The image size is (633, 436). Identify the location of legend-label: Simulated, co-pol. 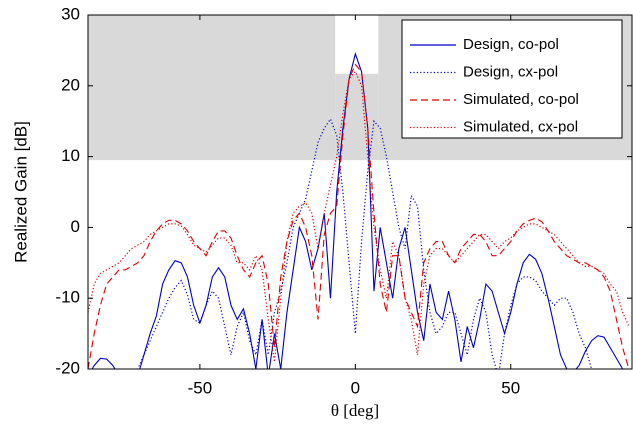
(521, 99).